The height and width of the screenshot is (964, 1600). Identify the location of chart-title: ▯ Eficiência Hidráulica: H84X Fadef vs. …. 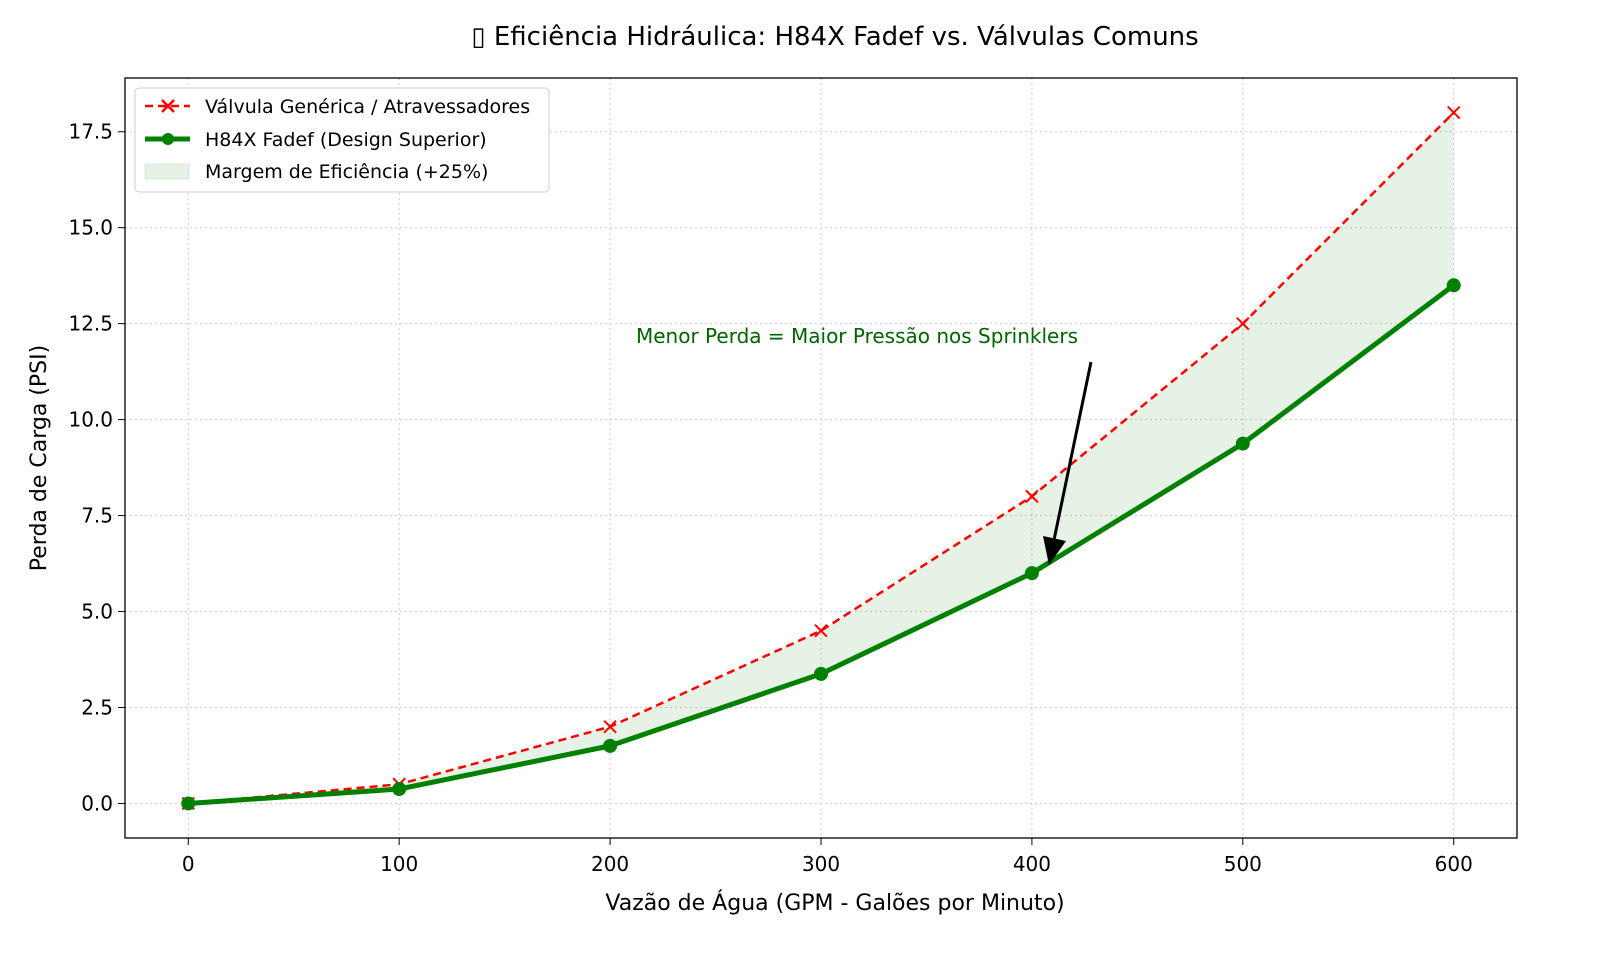
(834, 37).